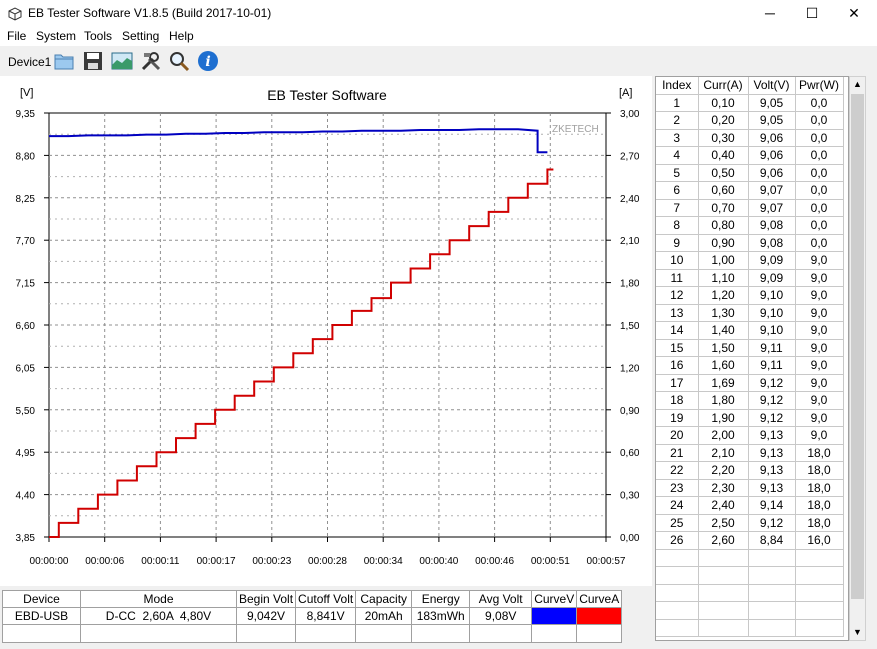  I want to click on y-left-tick-label: 7,70, so click(26, 241).